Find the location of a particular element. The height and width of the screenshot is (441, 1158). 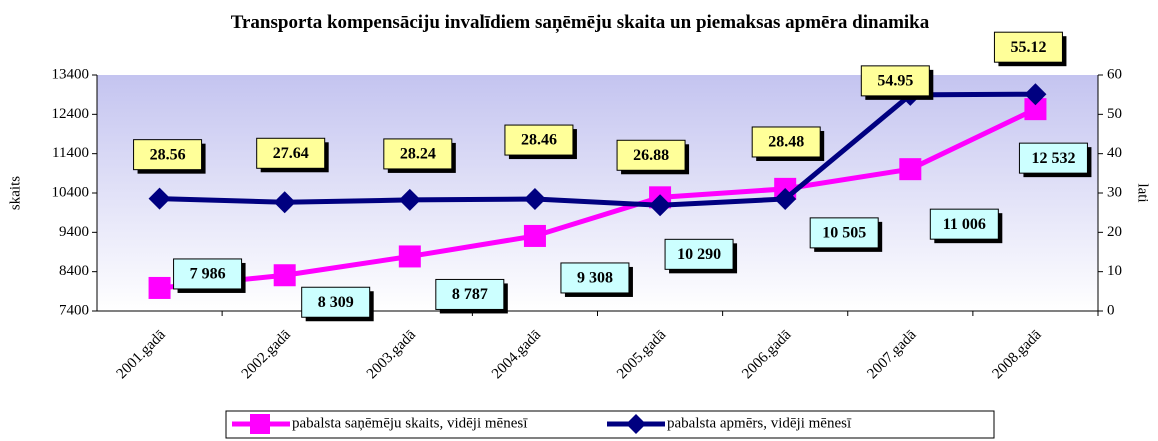

y2-tick-label: 30 is located at coordinates (1114, 192).